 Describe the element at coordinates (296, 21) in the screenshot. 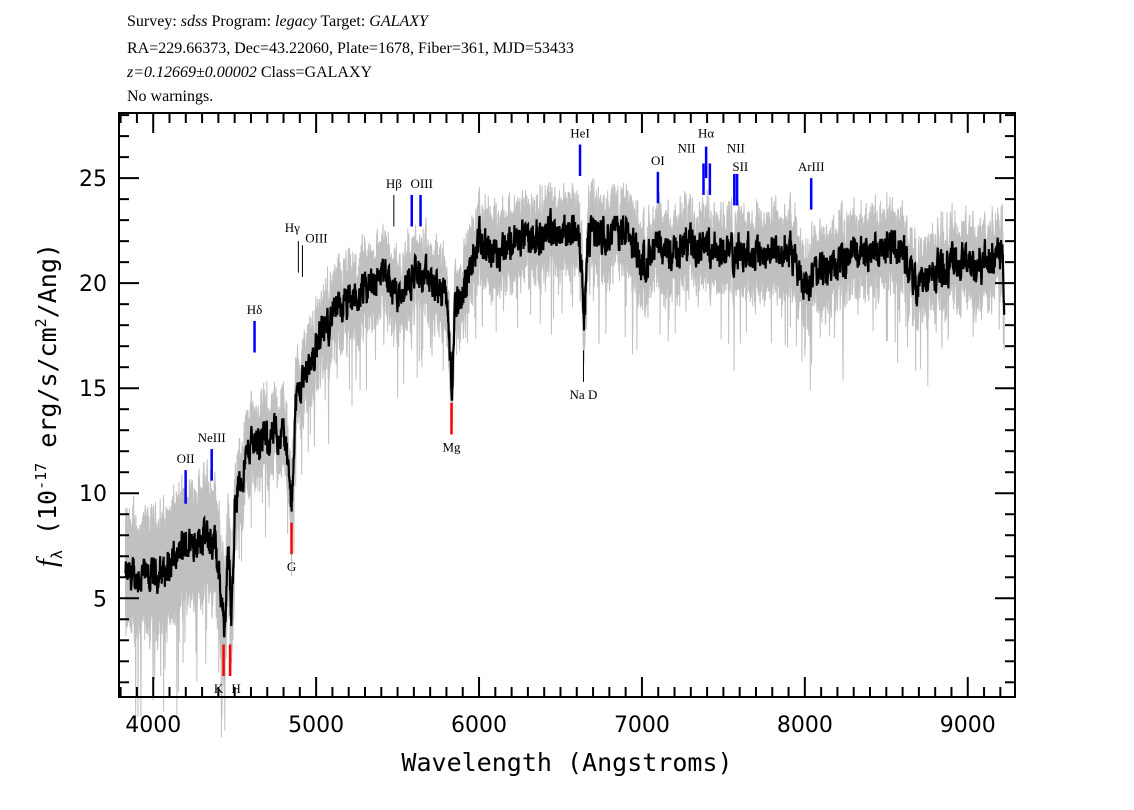

I see `program-value: legacy` at that location.